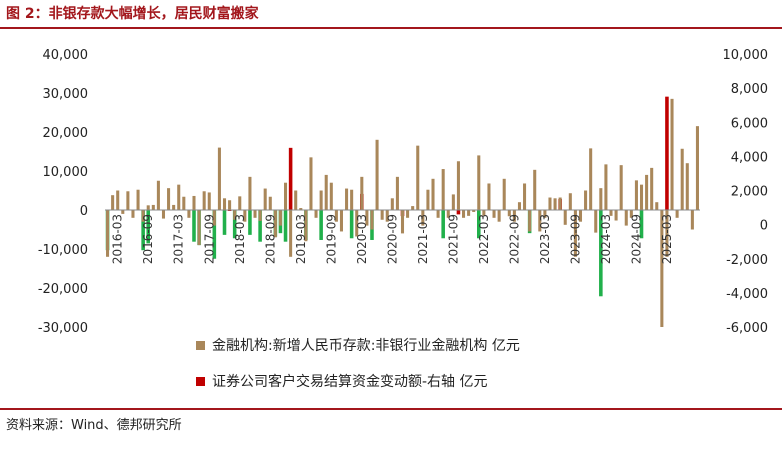 Image resolution: width=782 pixels, height=450 pixels. I want to click on x-tick-label: 2020-09, so click(392, 239).